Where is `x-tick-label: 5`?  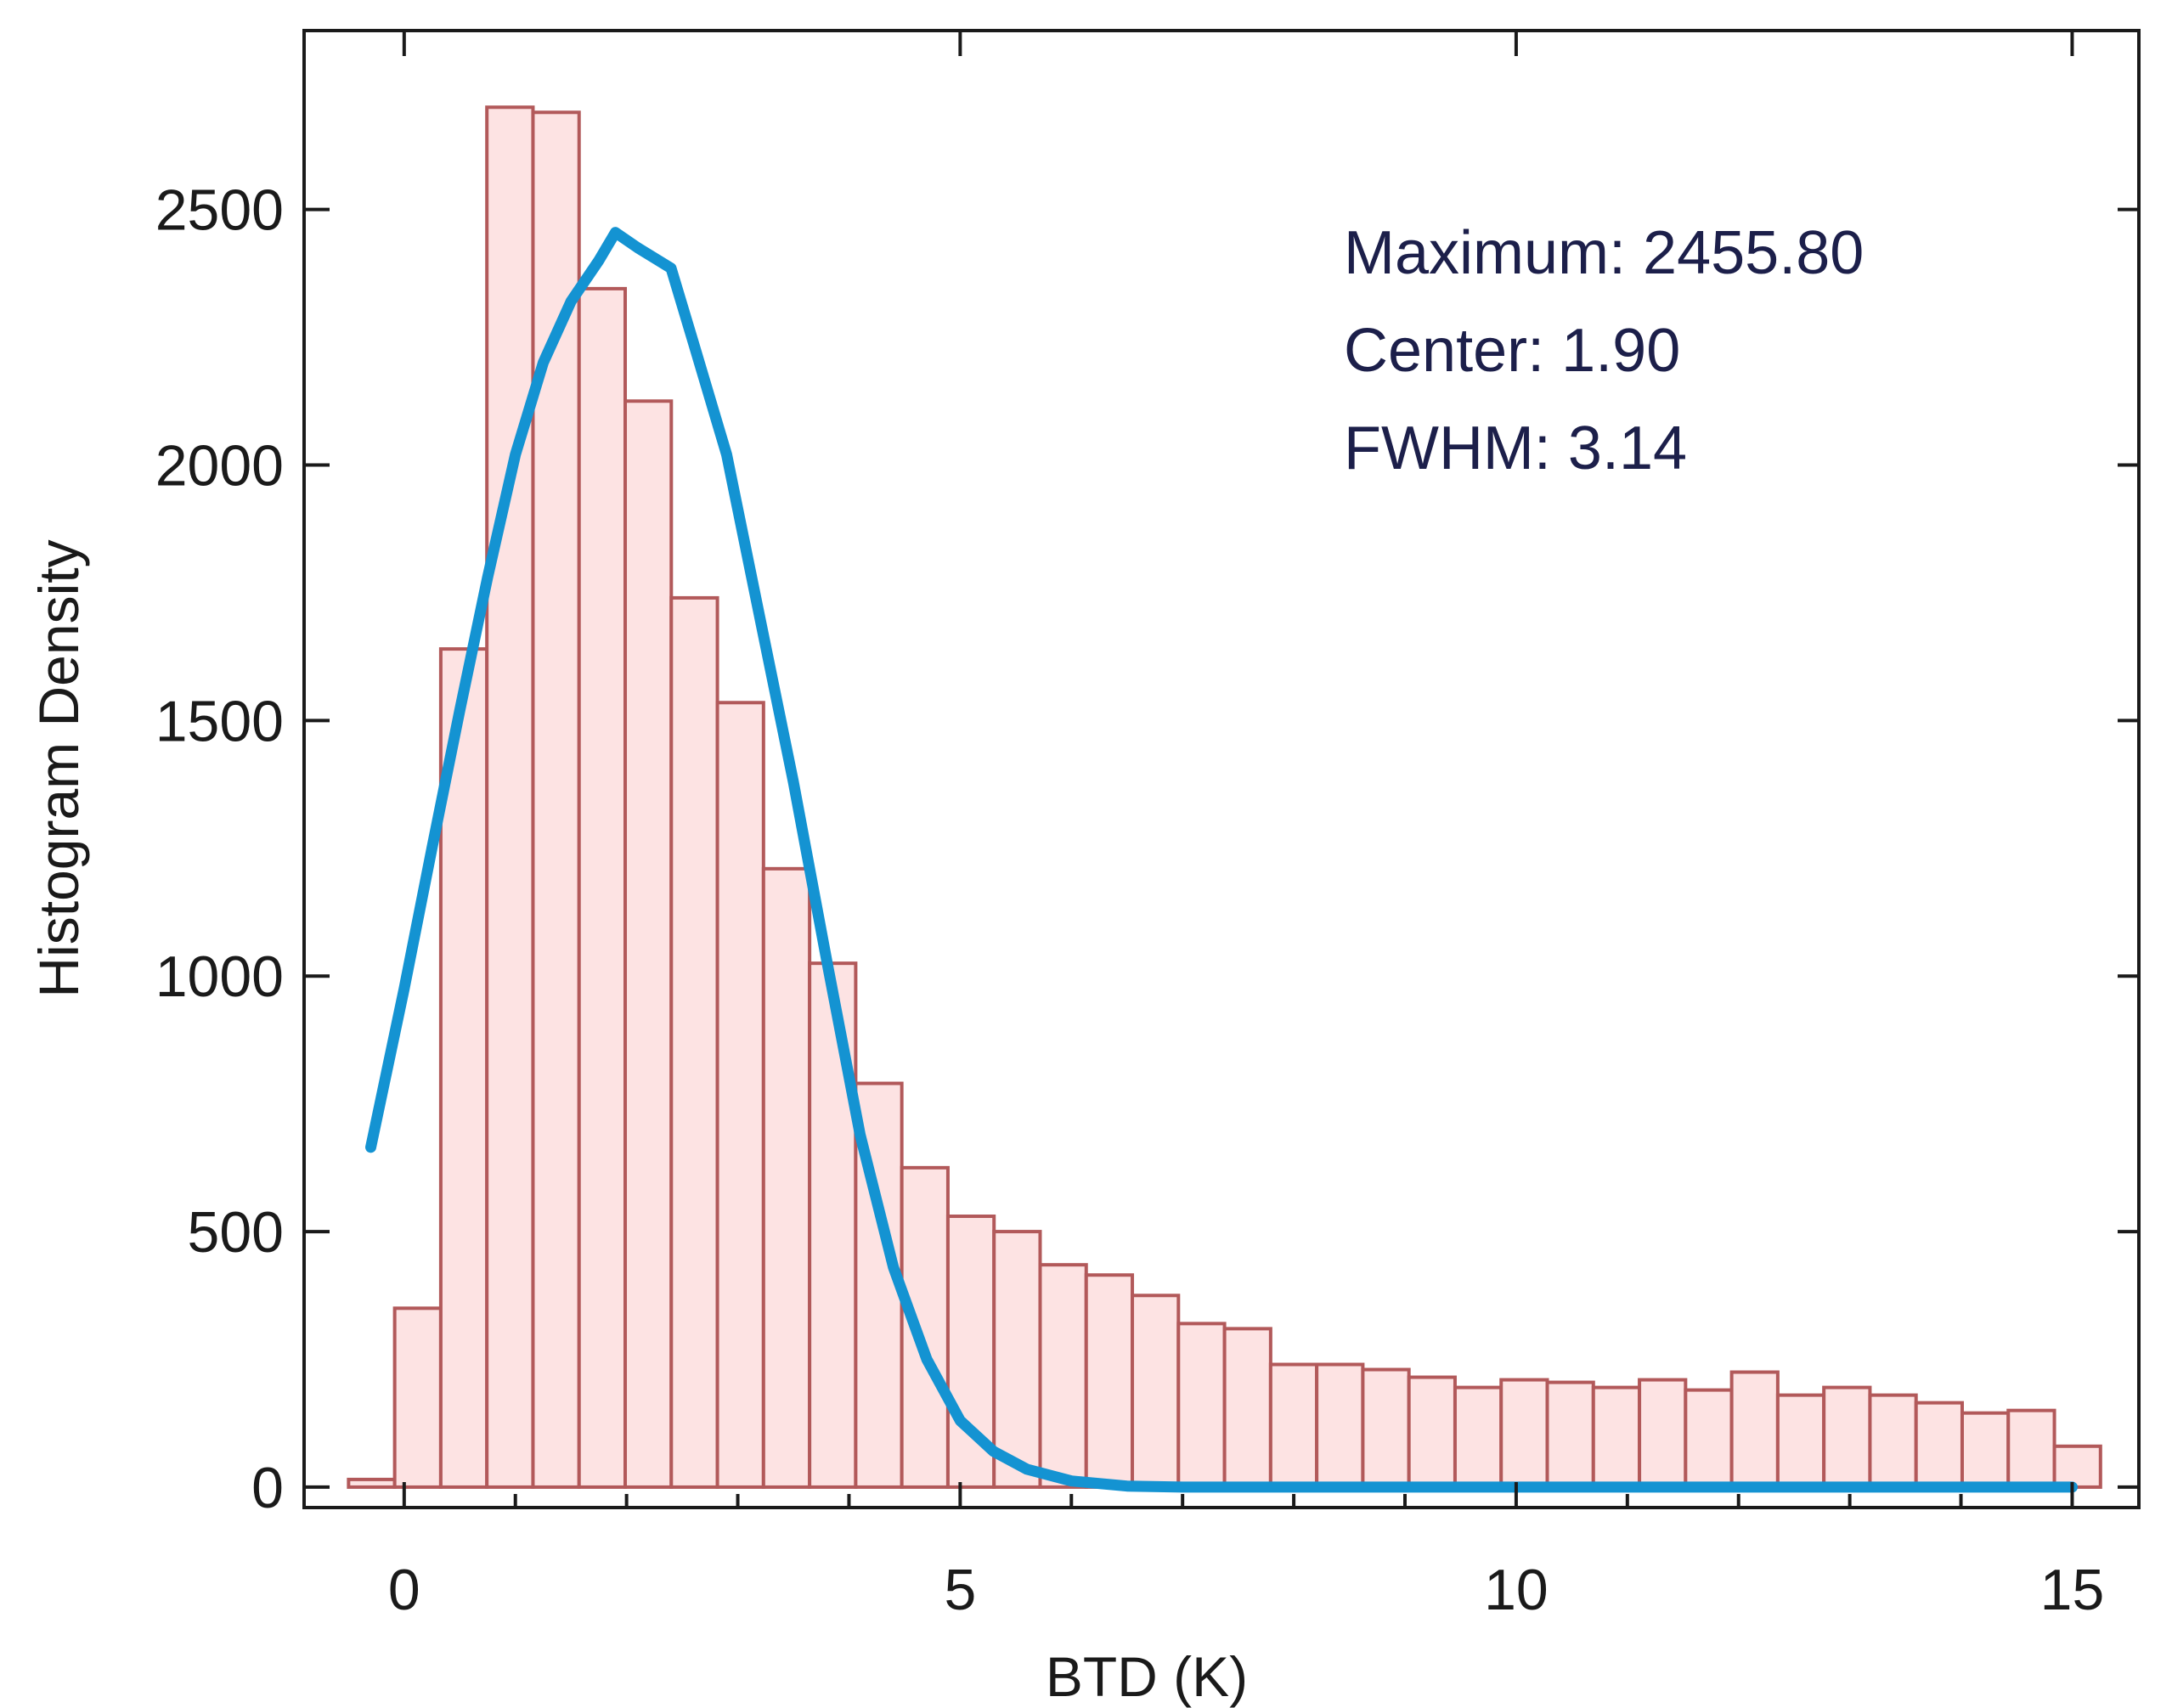
x-tick-label: 5 is located at coordinates (960, 1590).